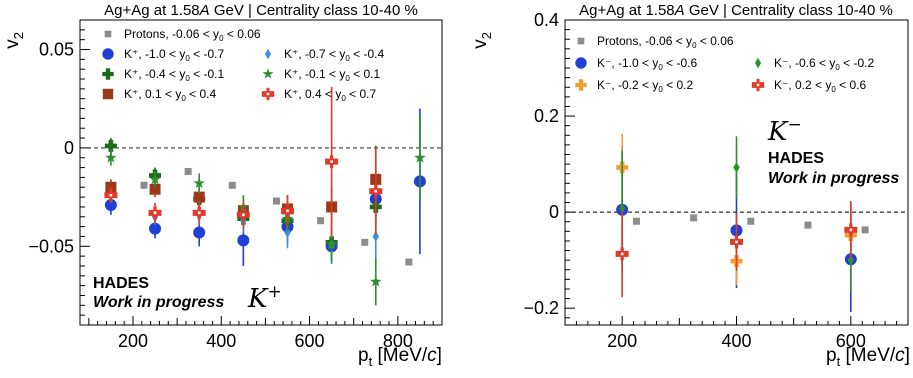 This screenshot has width=913, height=378. Describe the element at coordinates (121, 283) in the screenshot. I see `experiment-label: HADES` at that location.